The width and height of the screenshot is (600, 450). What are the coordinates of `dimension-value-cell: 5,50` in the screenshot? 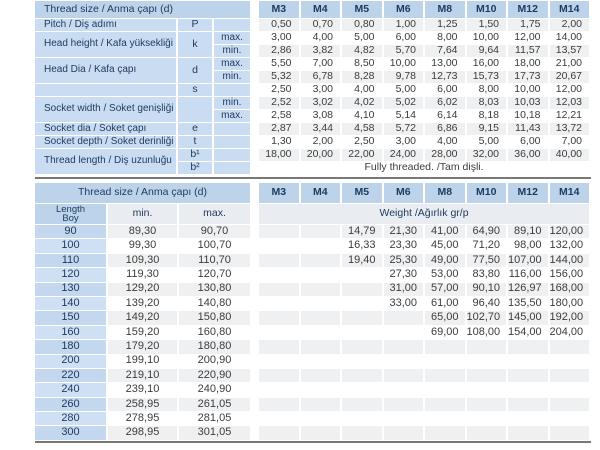 It's located at (280, 64).